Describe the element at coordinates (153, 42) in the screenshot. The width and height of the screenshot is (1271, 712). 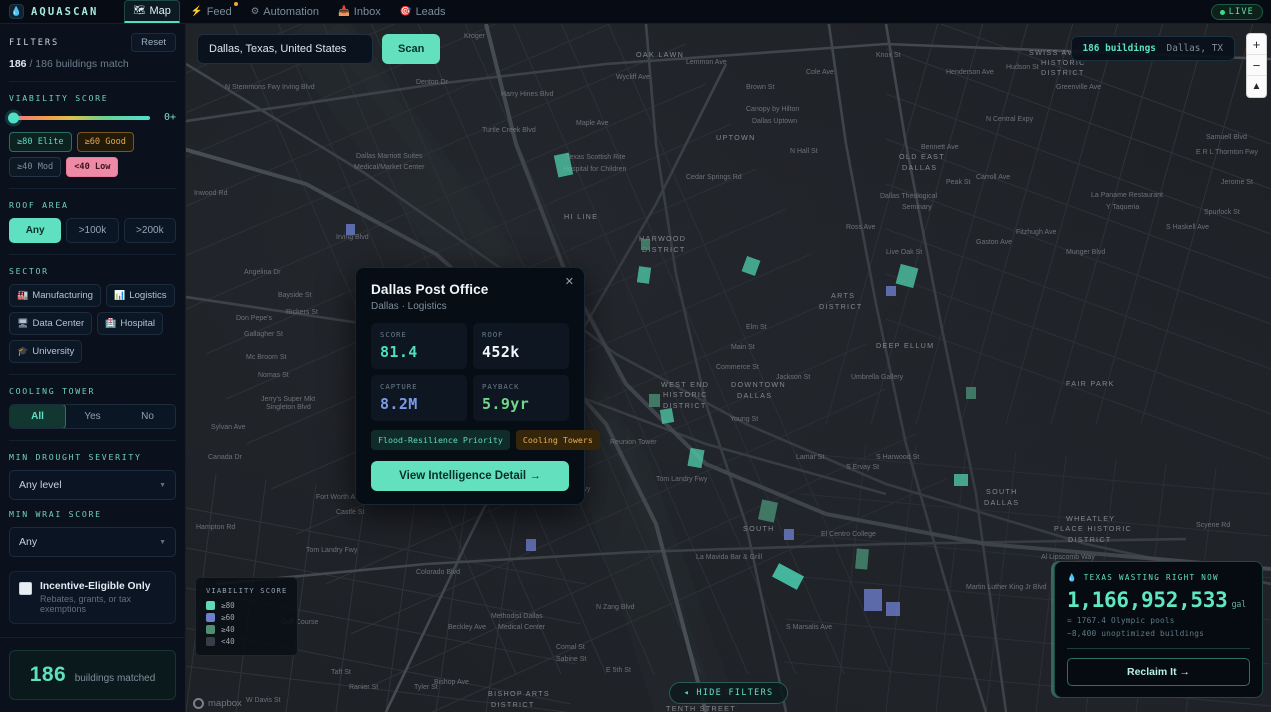
I see `reset-filters-button: Reset` at that location.